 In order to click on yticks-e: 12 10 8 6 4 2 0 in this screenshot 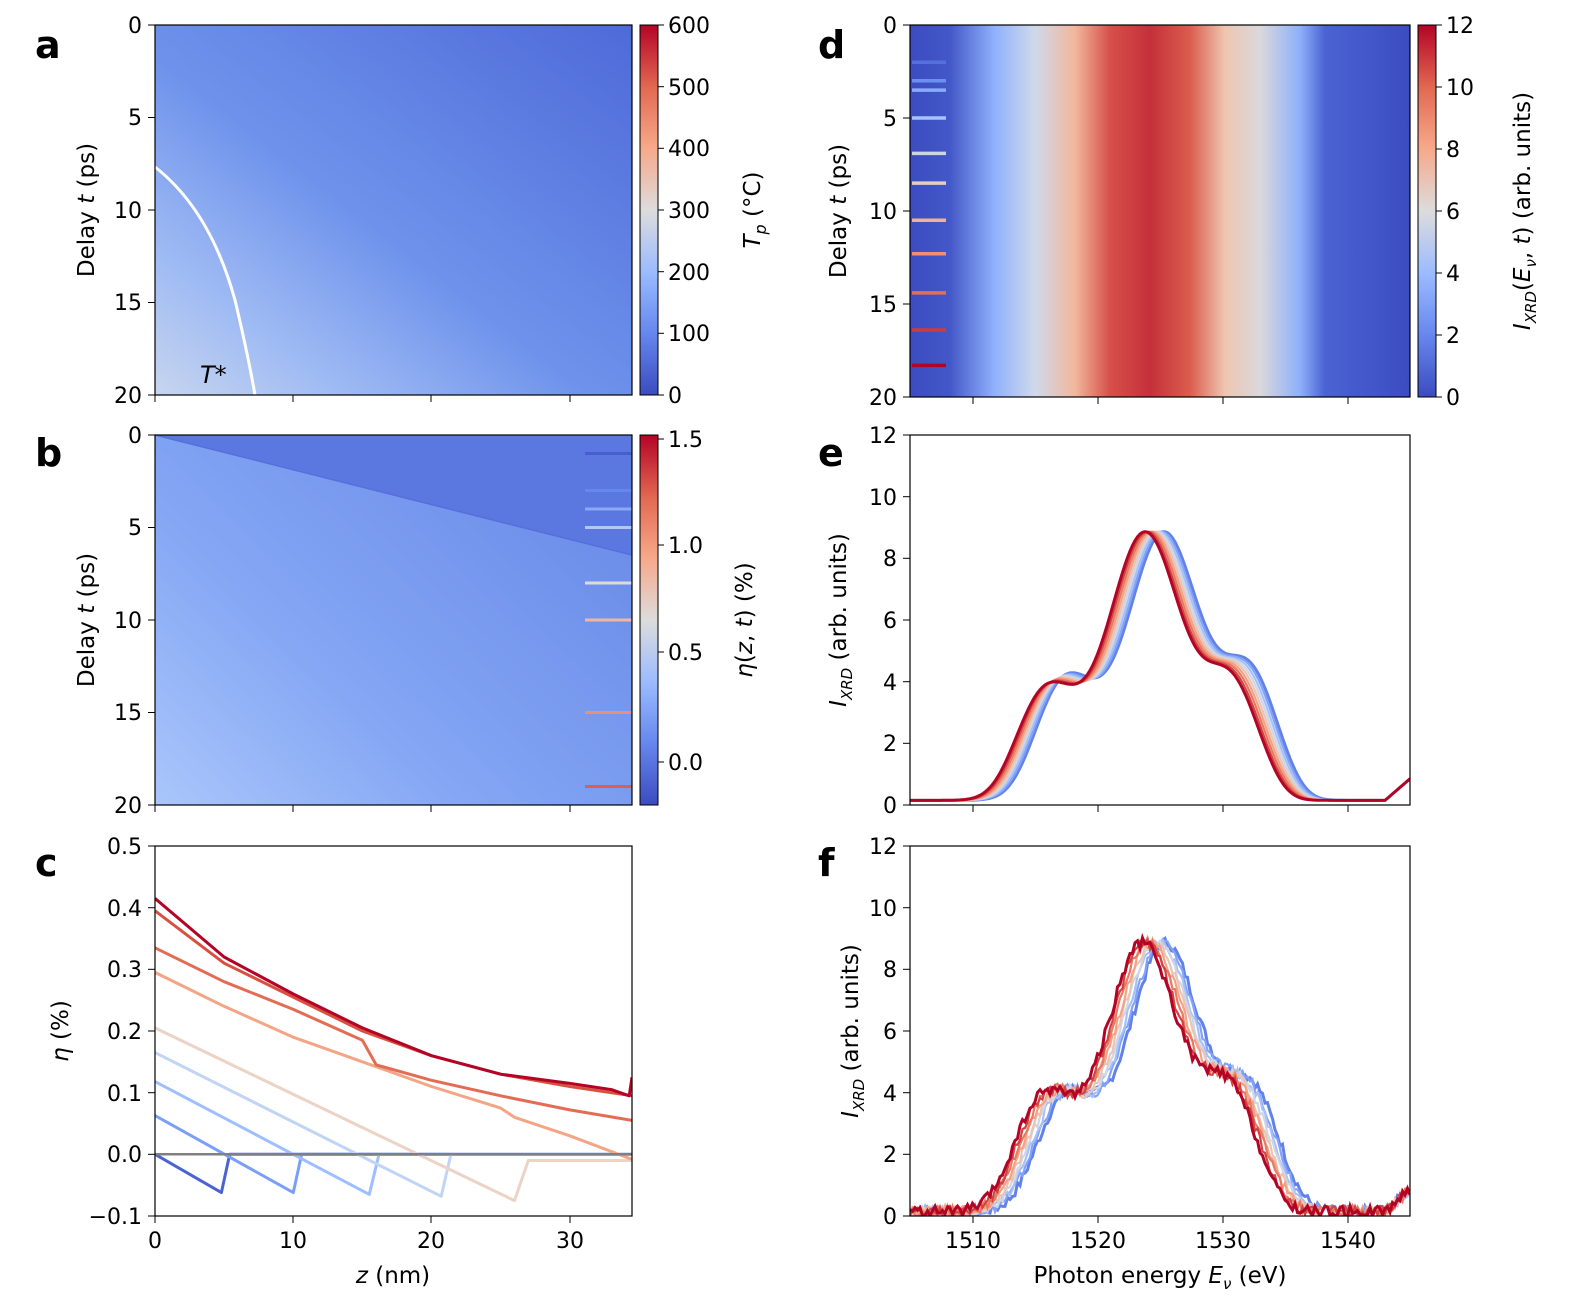, I will do `click(889, 621)`.